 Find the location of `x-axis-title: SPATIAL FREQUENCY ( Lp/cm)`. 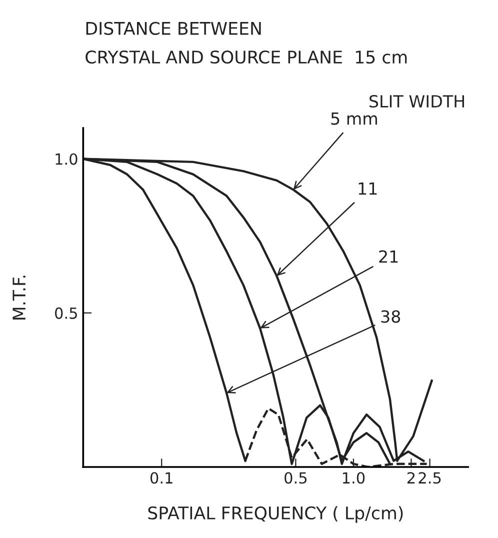

x-axis-title: SPATIAL FREQUENCY ( Lp/cm) is located at coordinates (275, 514).